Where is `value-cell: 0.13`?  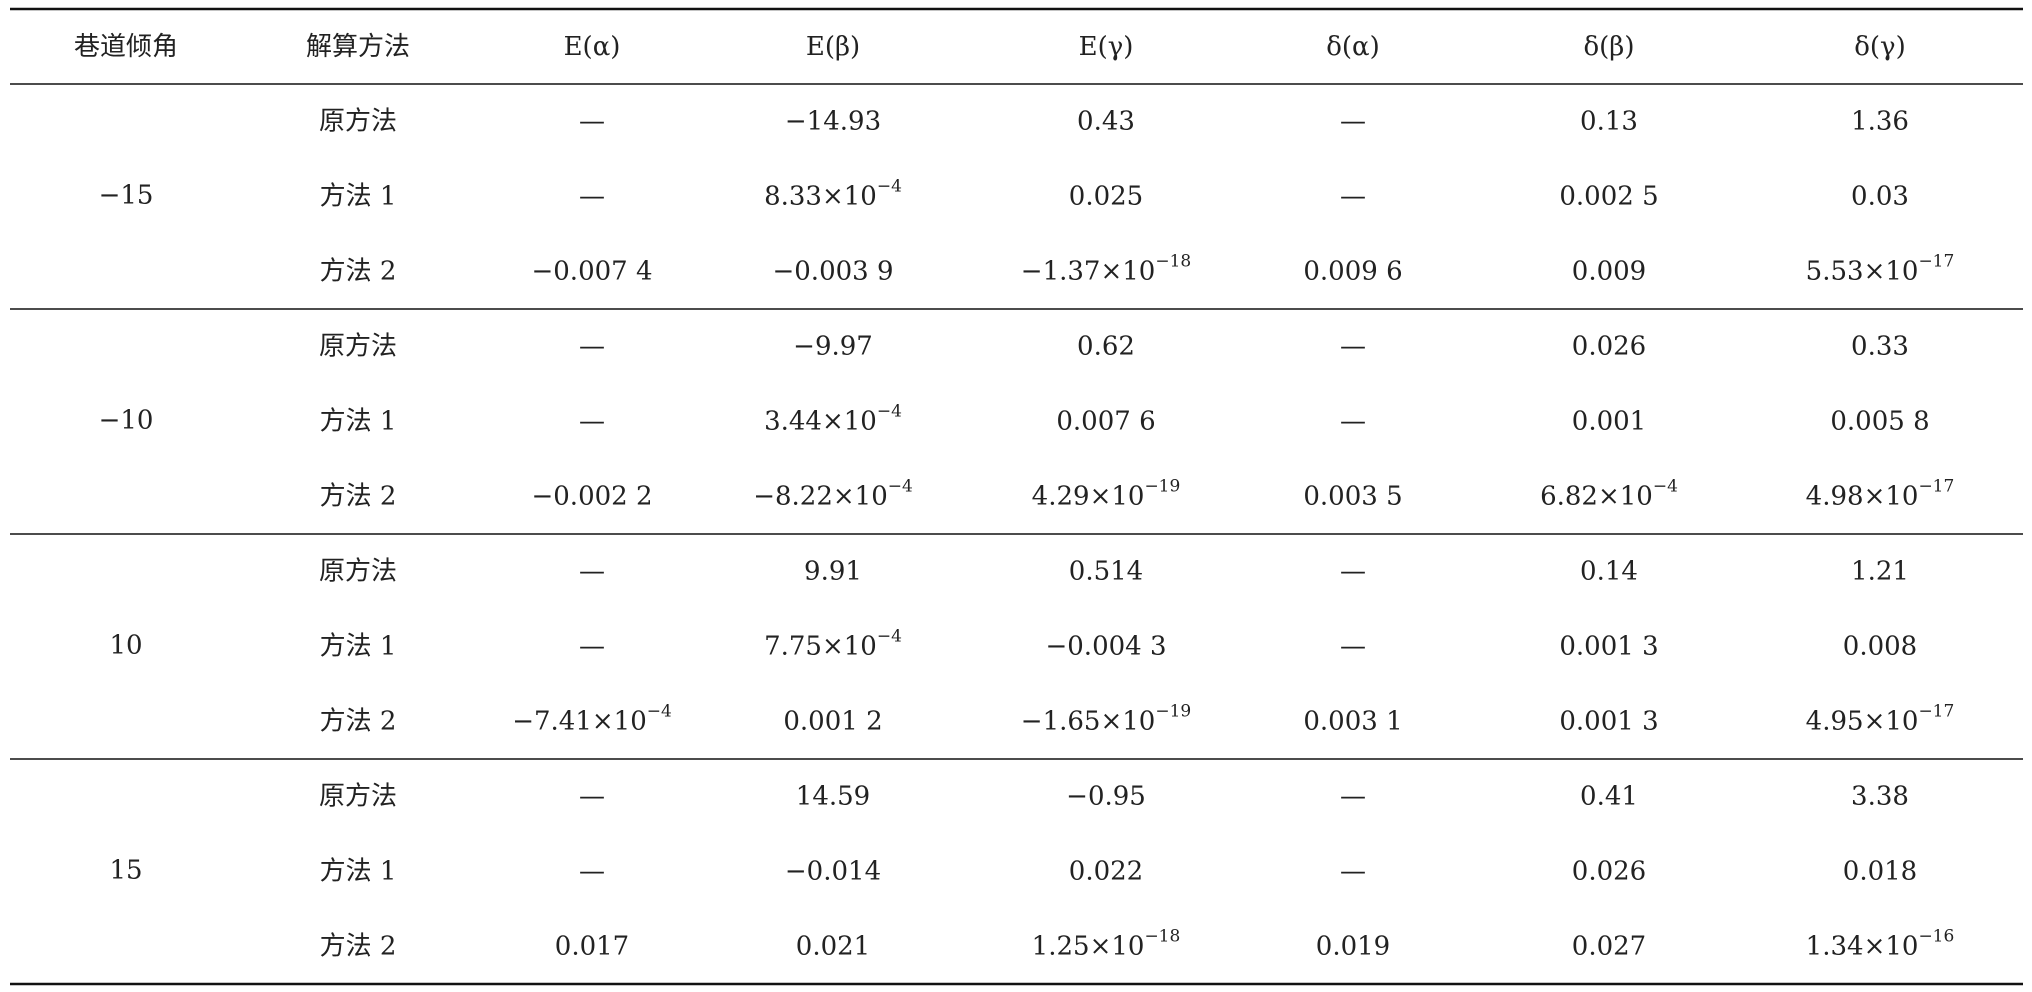 value-cell: 0.13 is located at coordinates (1609, 122).